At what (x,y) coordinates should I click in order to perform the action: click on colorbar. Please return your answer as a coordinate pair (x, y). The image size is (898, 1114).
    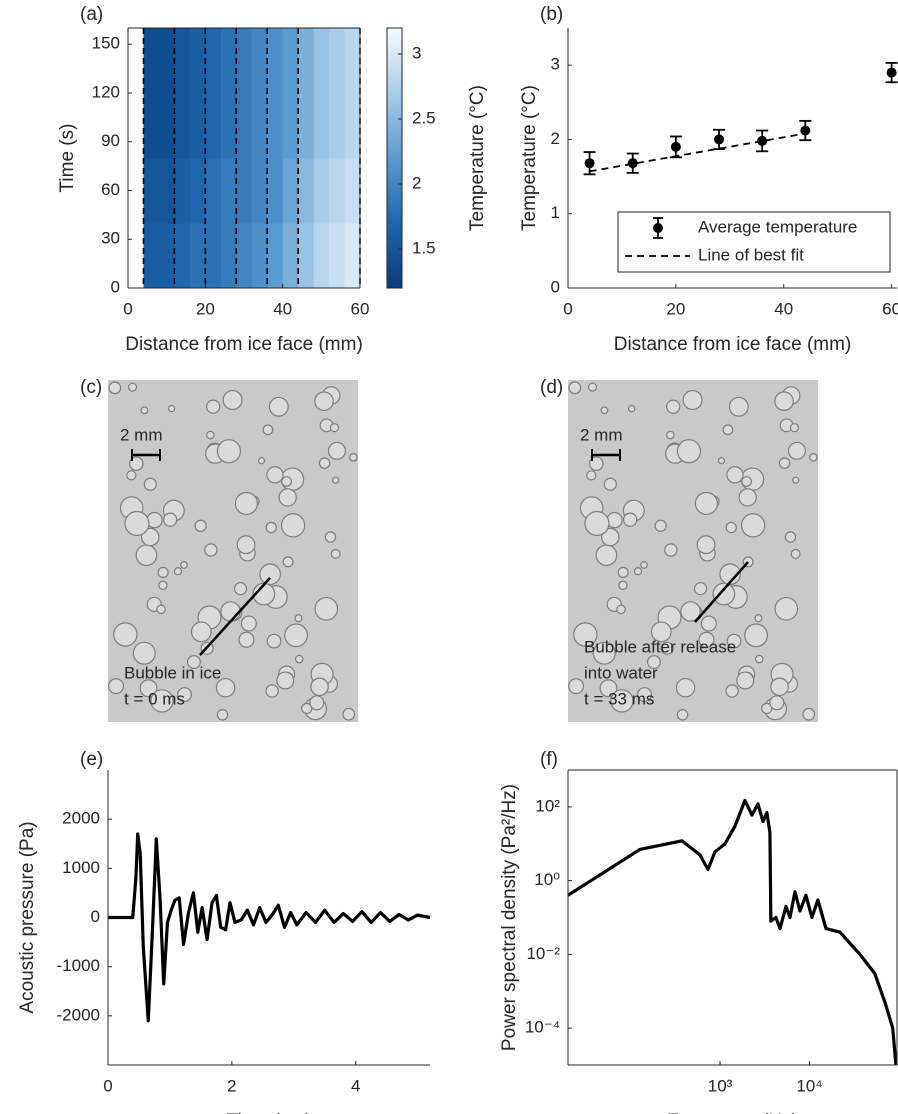
    Looking at the image, I should click on (394, 158).